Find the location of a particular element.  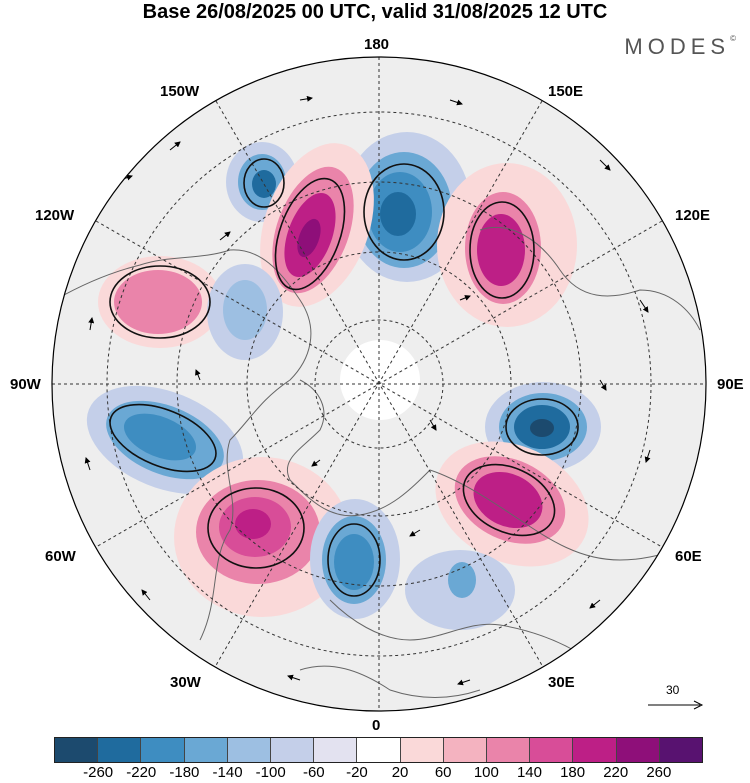

lon-label-60e: 60E is located at coordinates (688, 556).